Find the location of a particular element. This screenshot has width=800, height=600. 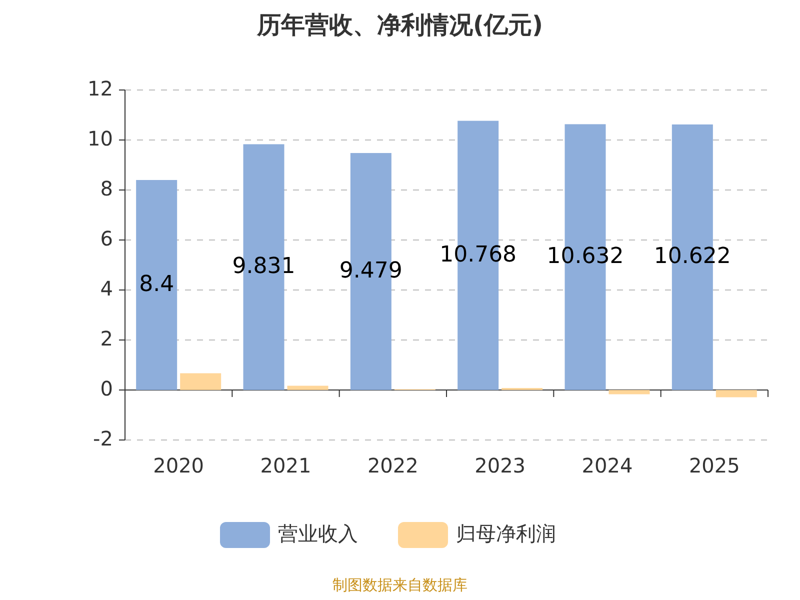

legend-label: 归母净利润 is located at coordinates (506, 533).